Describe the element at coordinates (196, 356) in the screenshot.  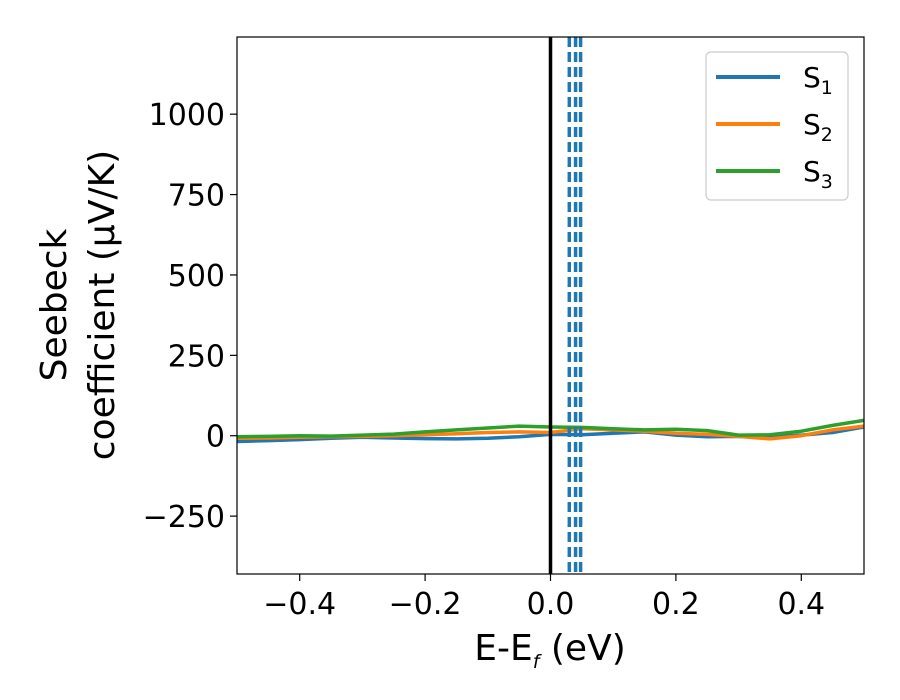
I see `y-tick-label: 250` at that location.